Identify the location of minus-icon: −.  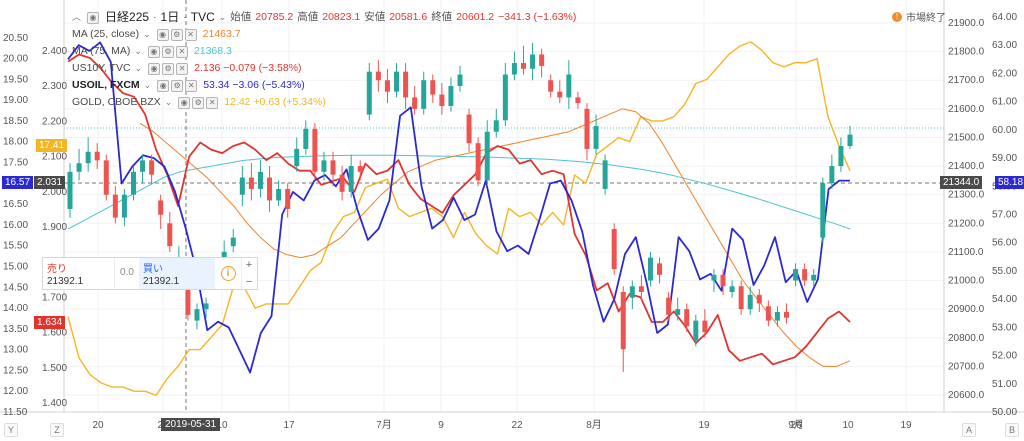
(249, 282).